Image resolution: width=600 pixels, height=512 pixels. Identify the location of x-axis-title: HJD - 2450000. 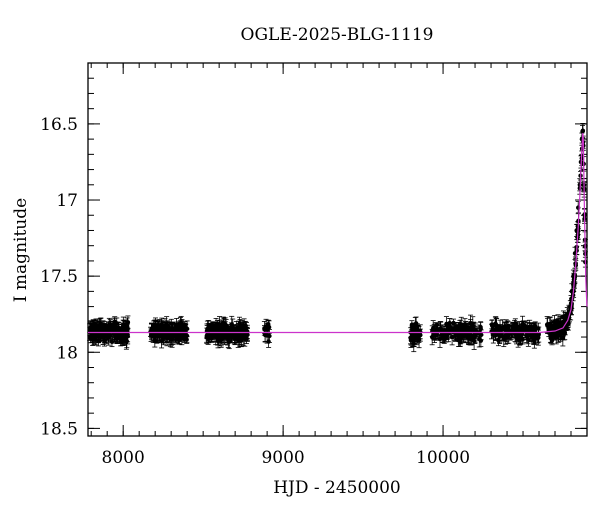
(337, 488).